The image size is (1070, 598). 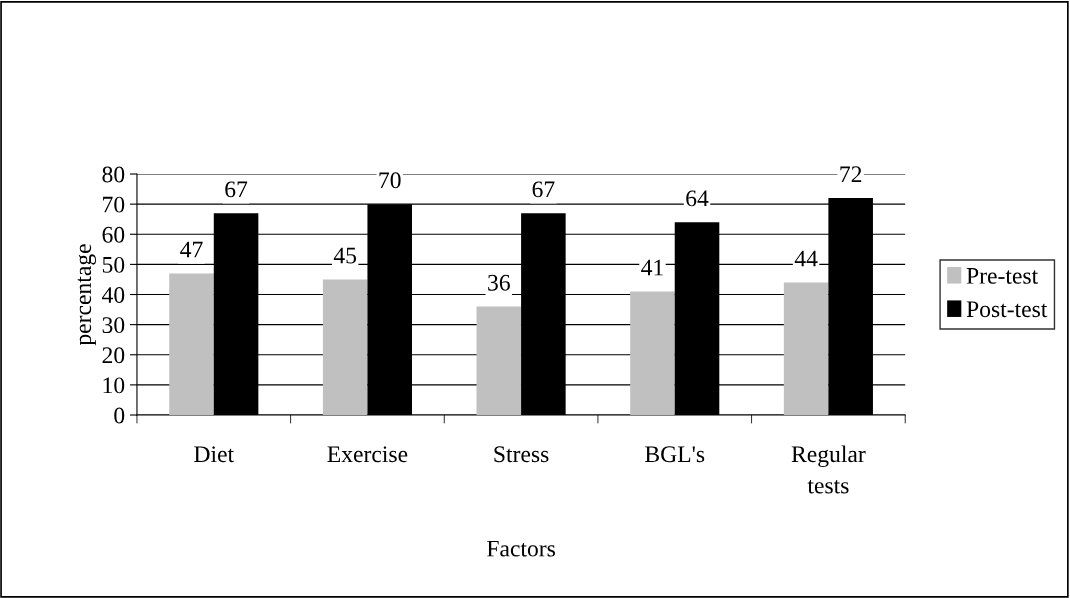 I want to click on data-label: 44, so click(x=806, y=258).